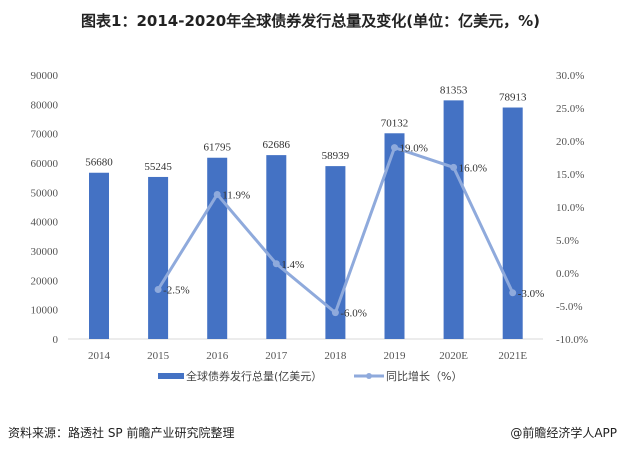 The height and width of the screenshot is (453, 621). Describe the element at coordinates (572, 340) in the screenshot. I see `right-tick-label: -10.0%` at that location.